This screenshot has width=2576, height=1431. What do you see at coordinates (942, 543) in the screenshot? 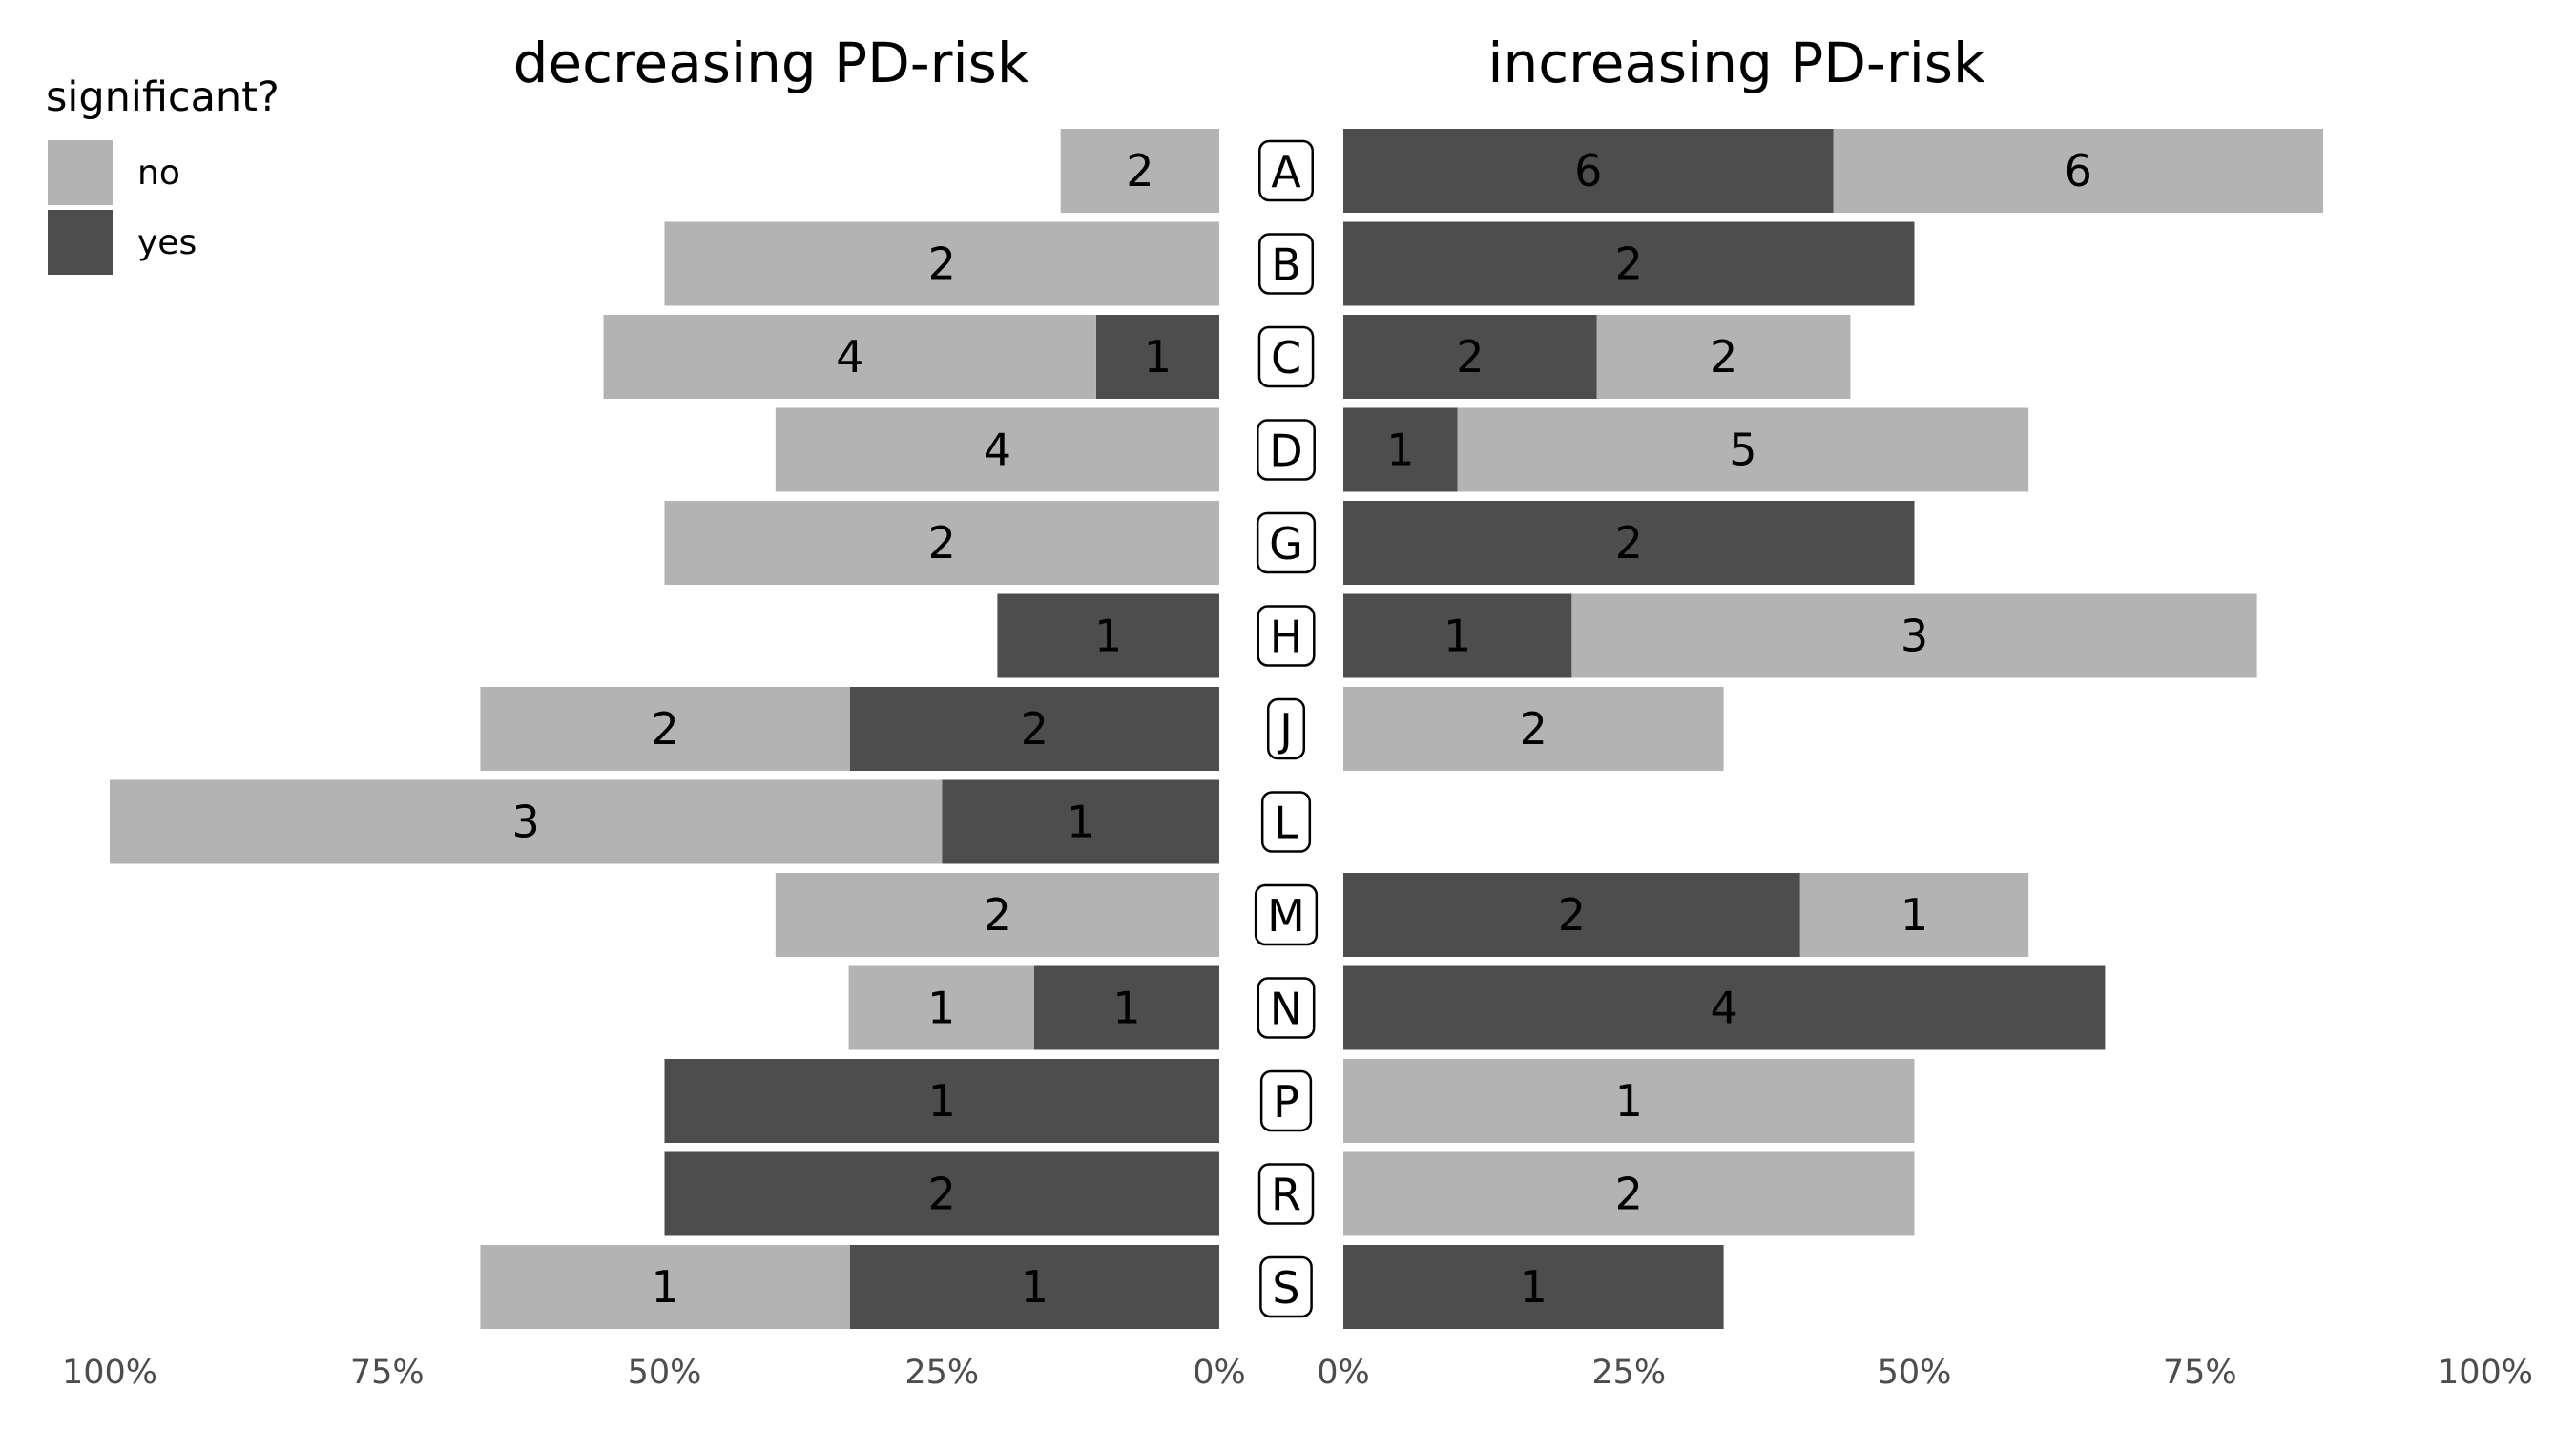
I see `left-count-label-G-no: 2` at bounding box center [942, 543].